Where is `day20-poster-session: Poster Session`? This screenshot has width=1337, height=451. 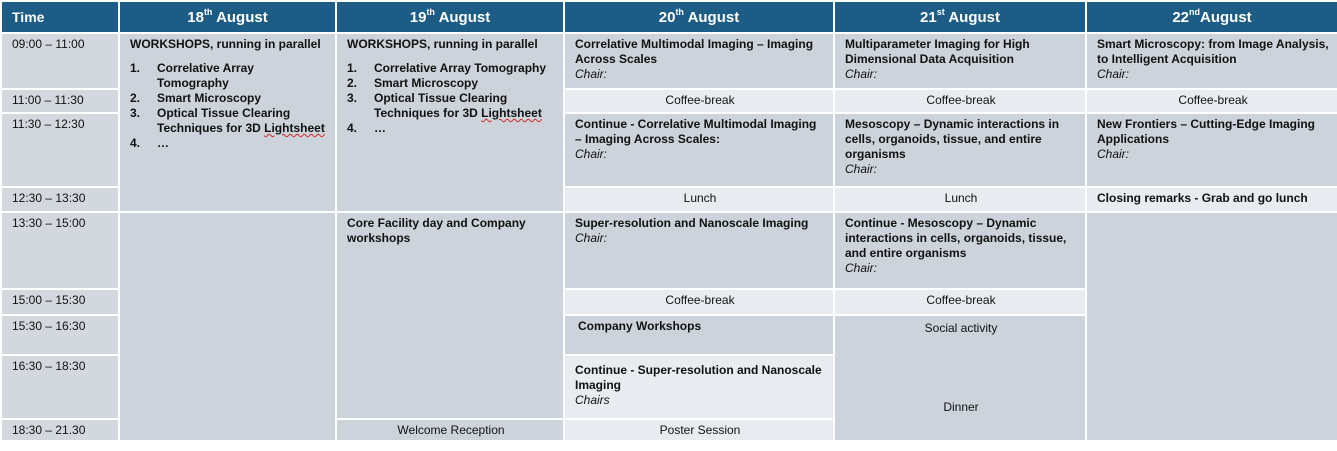
day20-poster-session: Poster Session is located at coordinates (699, 430).